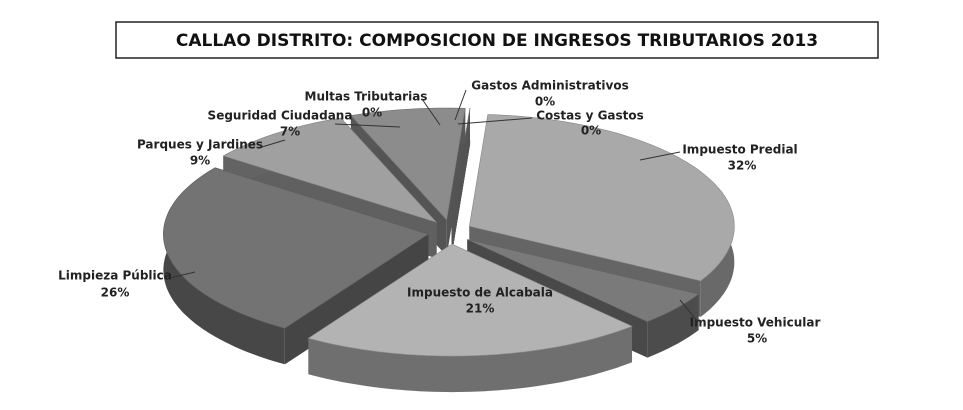 The width and height of the screenshot is (963, 410). I want to click on slice-label: Impuesto de Alcabala, so click(480, 293).